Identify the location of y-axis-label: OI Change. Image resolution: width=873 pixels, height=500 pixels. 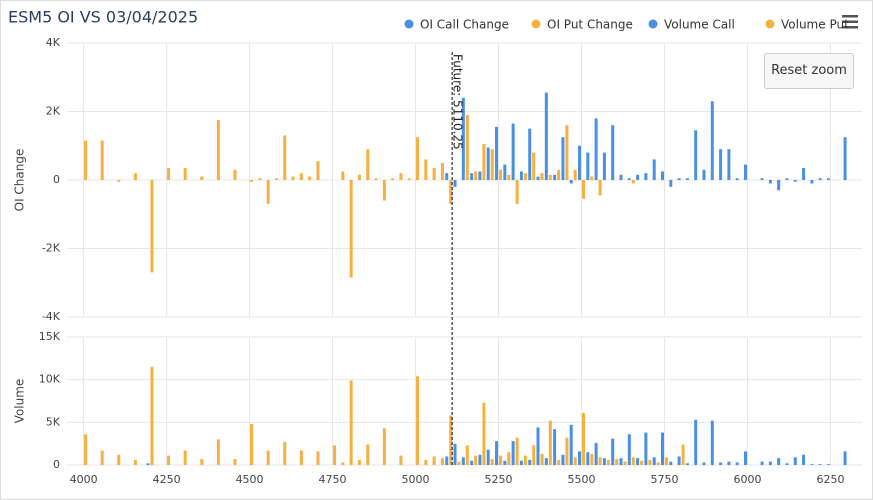
(20, 180).